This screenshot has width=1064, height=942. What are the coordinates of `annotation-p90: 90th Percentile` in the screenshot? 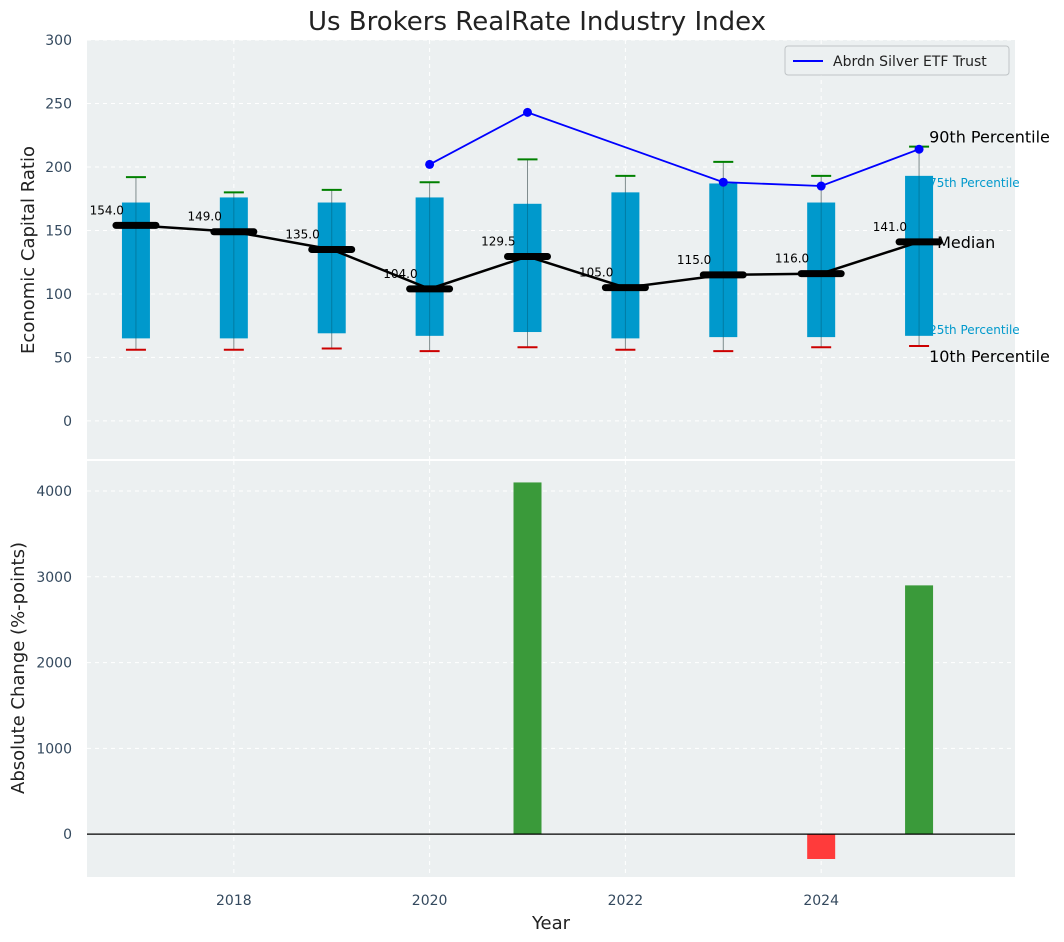 It's located at (989, 137).